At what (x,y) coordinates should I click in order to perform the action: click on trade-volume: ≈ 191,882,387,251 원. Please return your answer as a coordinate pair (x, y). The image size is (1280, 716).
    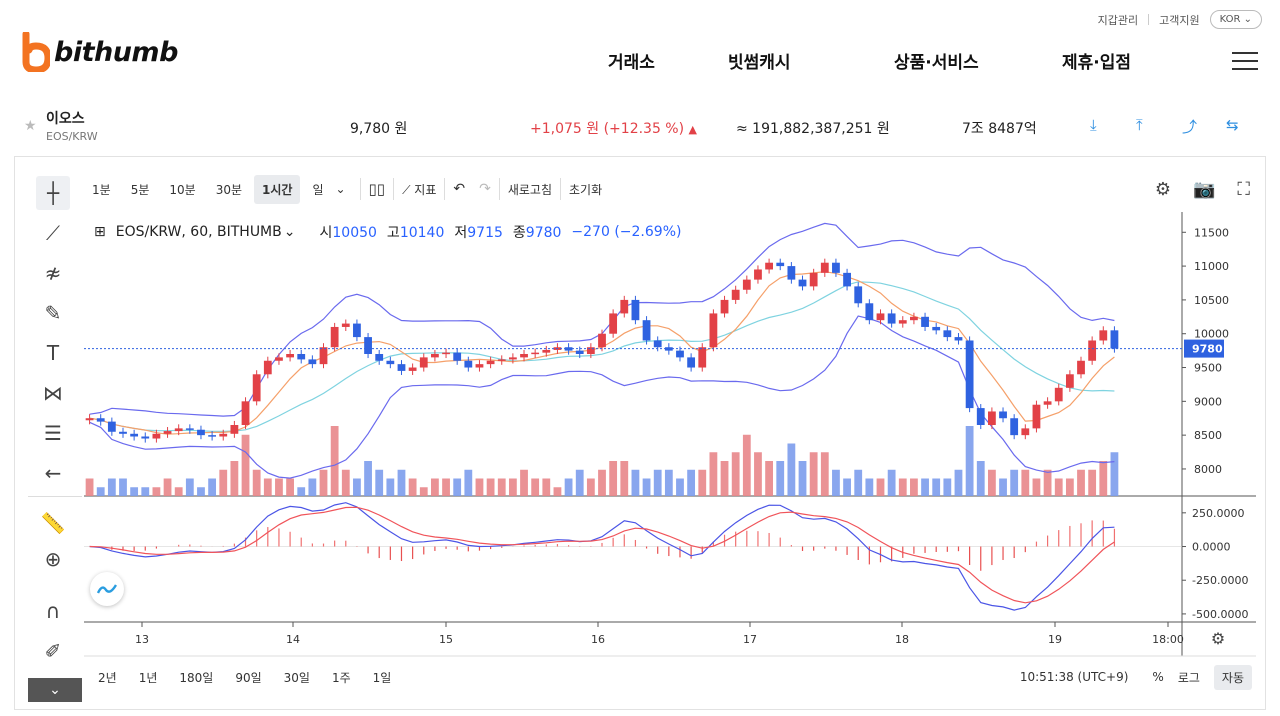
    Looking at the image, I should click on (813, 129).